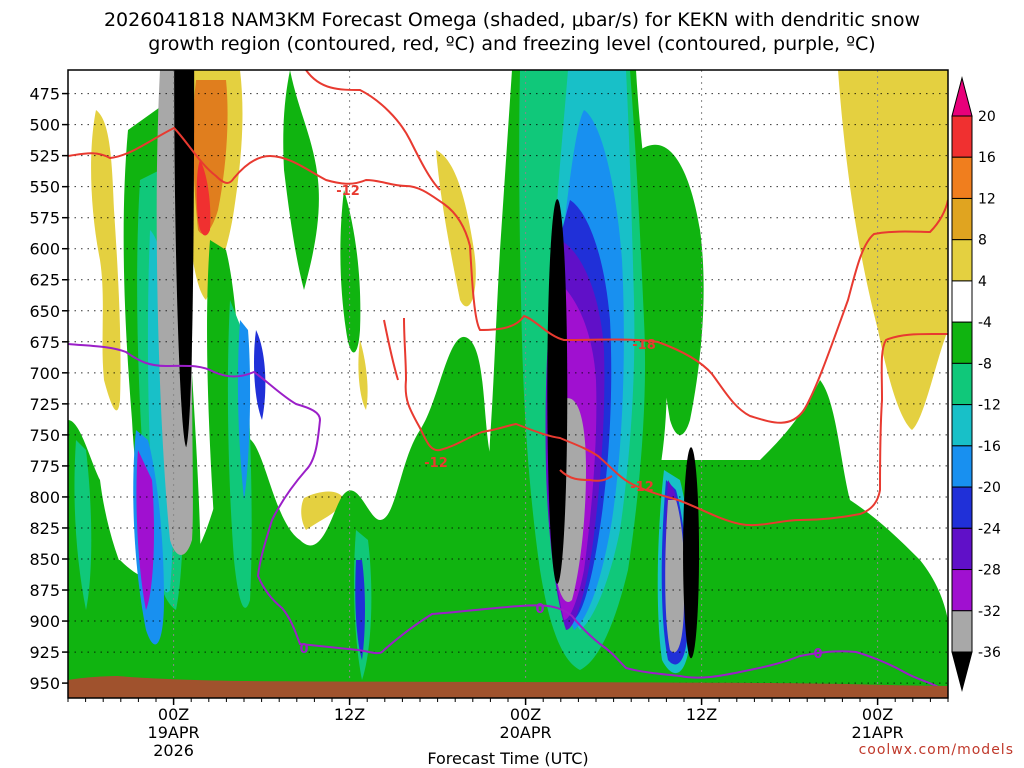  What do you see at coordinates (878, 732) in the screenshot?
I see `x-tick-label-4-1: 21APR` at bounding box center [878, 732].